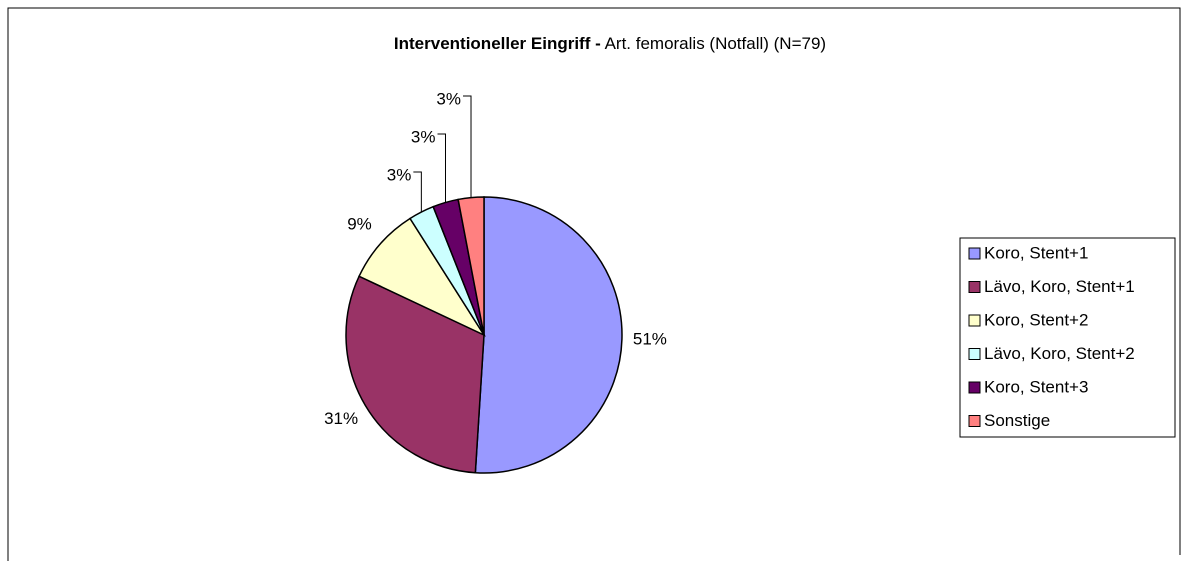  Describe the element at coordinates (716, 43) in the screenshot. I see `title-rest: Art. femoralis (Notfall) (N=79)` at that location.